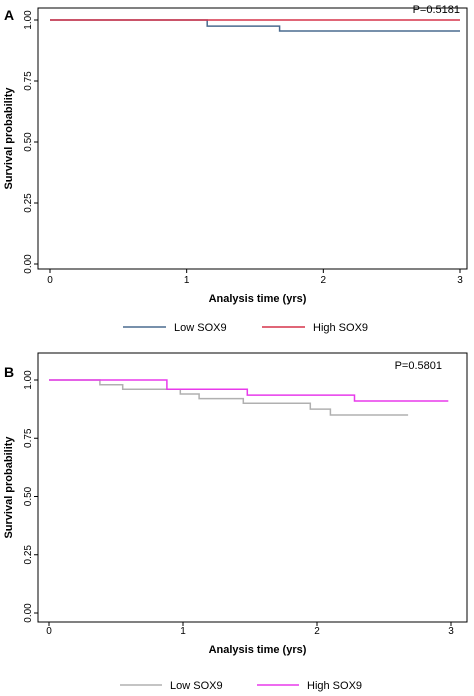 The image size is (474, 696). I want to click on p-value-annotation: P=0.5181, so click(436, 10).